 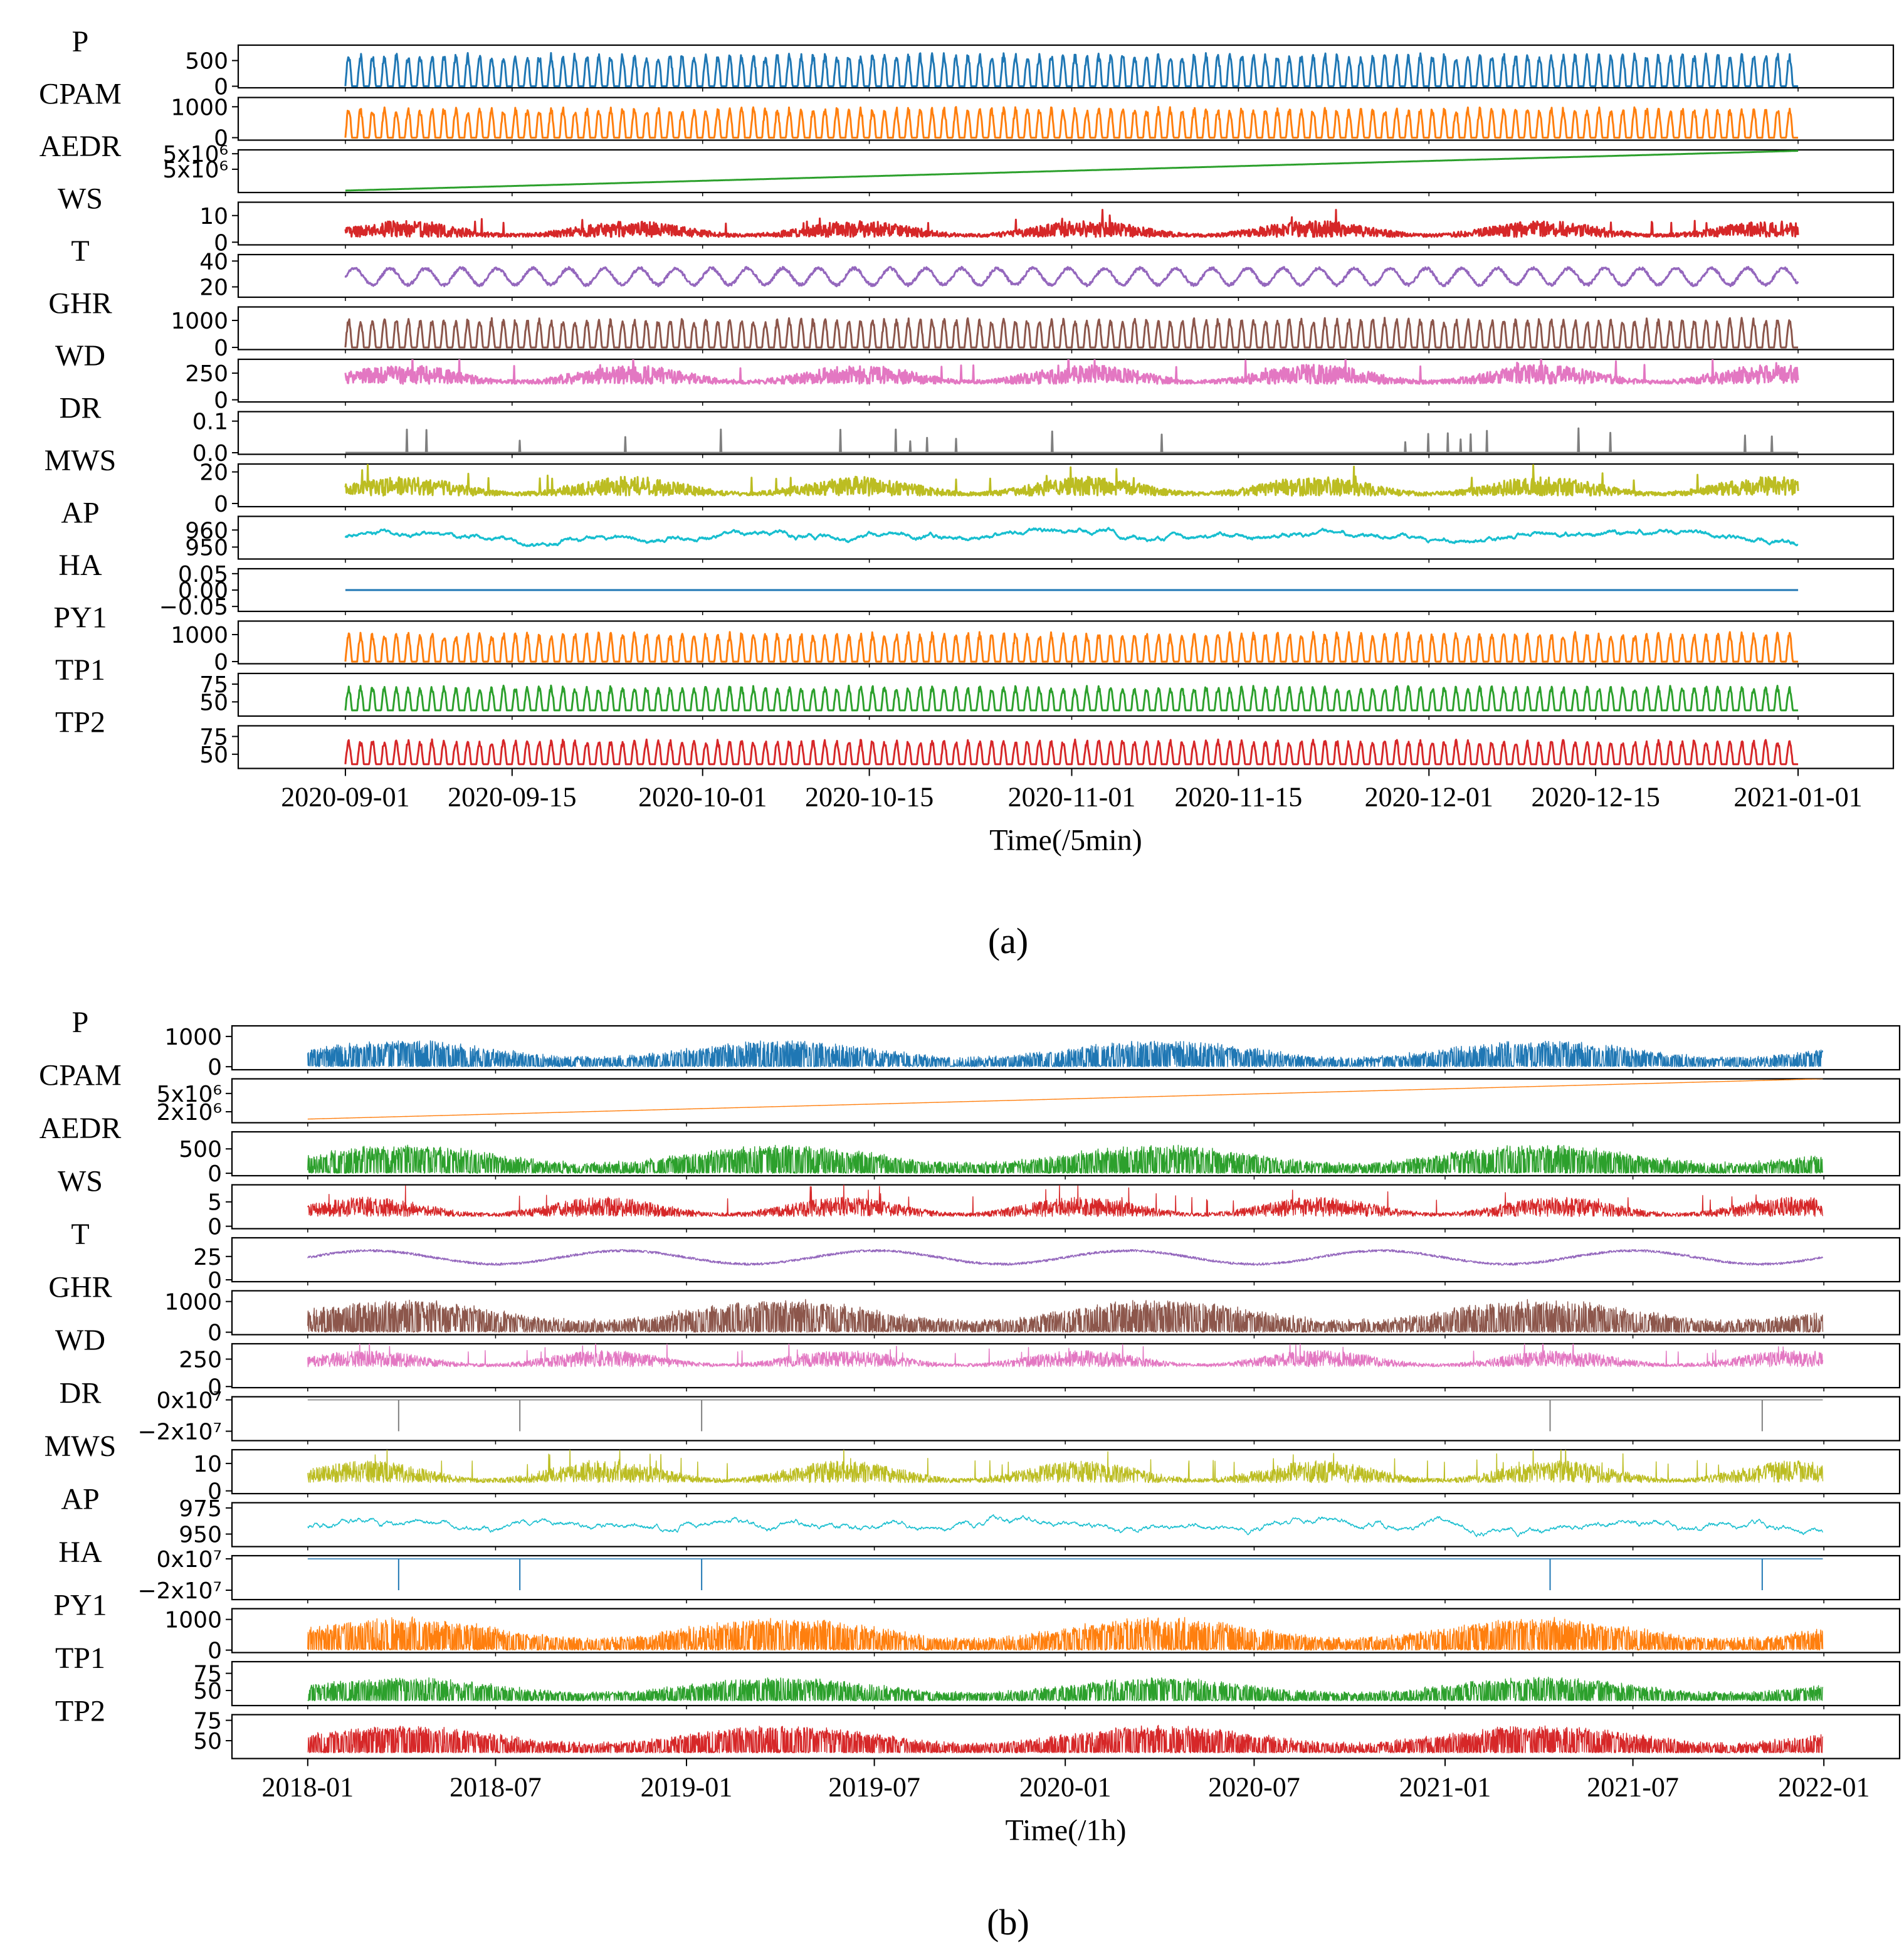 I want to click on panel-a-t-series-line, so click(x=1072, y=276).